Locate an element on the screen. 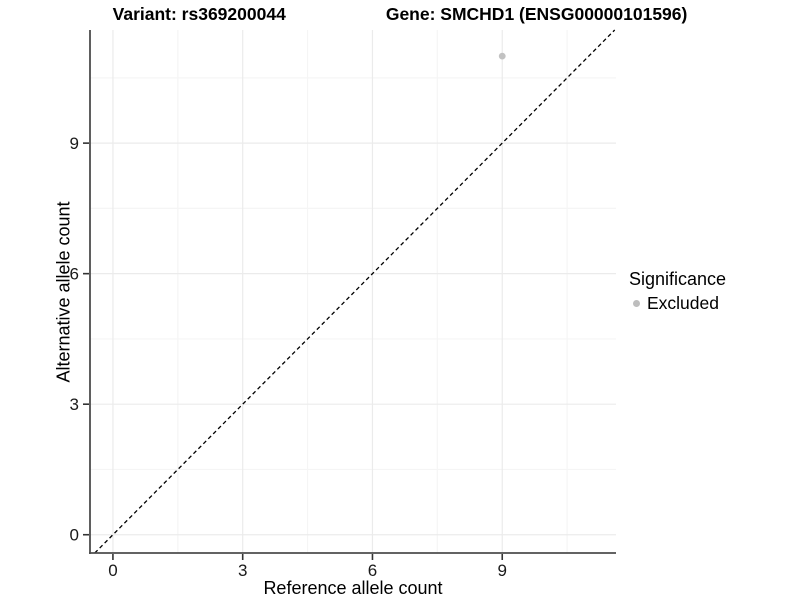 The height and width of the screenshot is (600, 800). plot-title-variant: Variant: rs369200044 is located at coordinates (199, 14).